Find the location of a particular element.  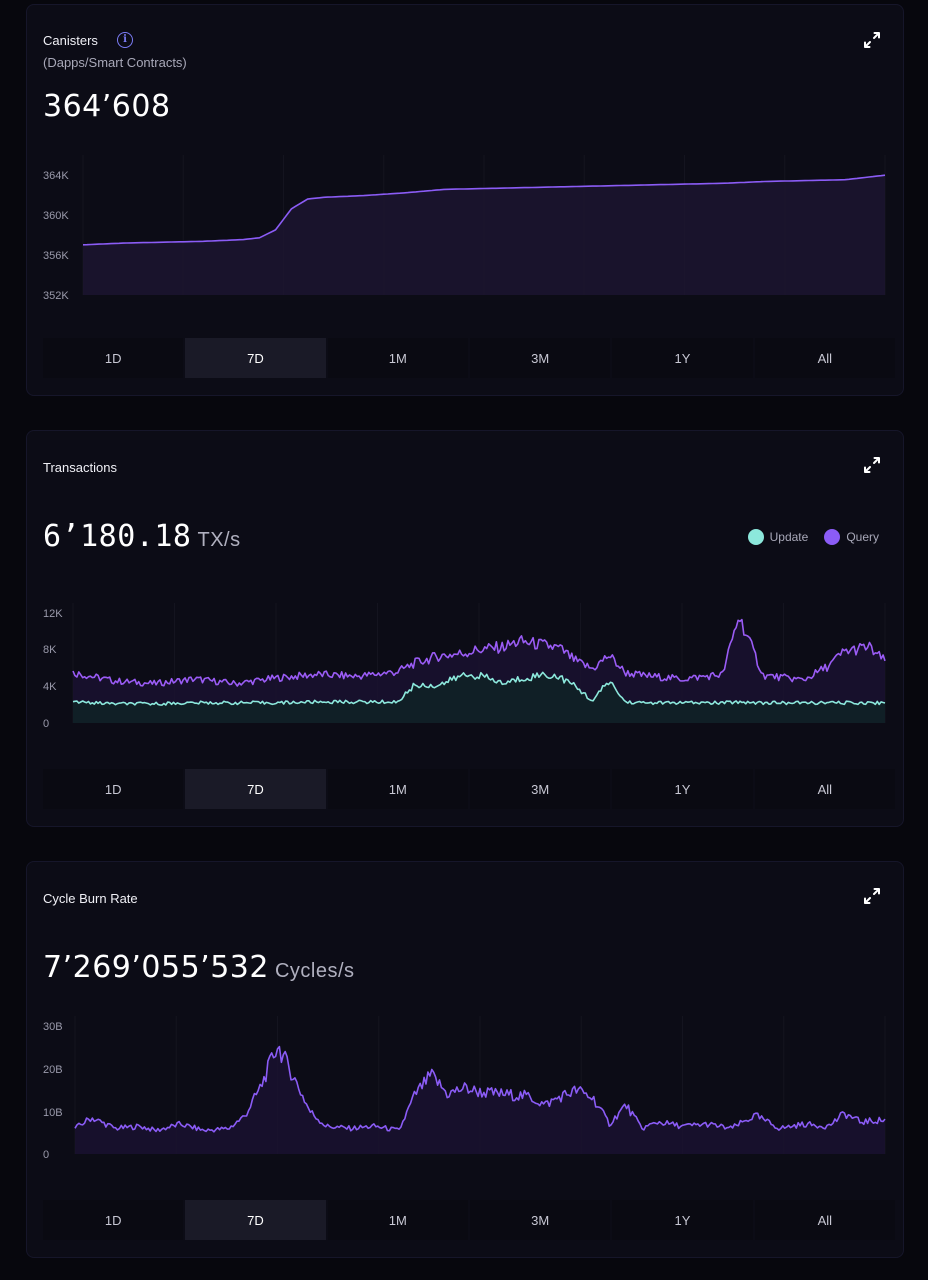

series-line-cycle-burn-rate is located at coordinates (480, 1089).